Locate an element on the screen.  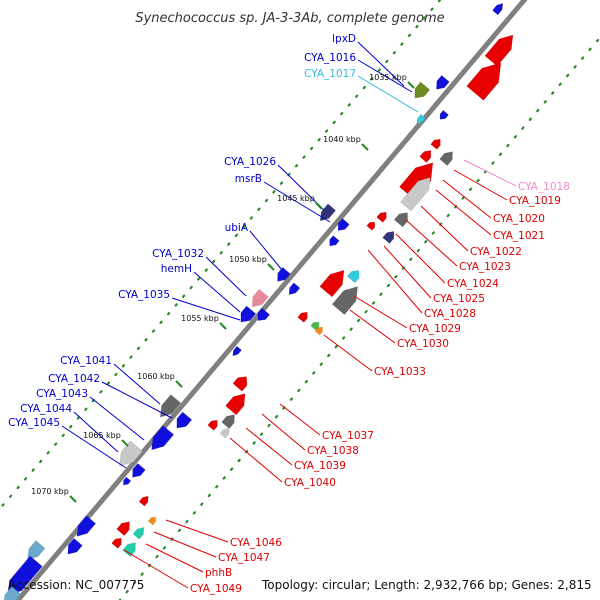
tick-label-6: 1065 kbp is located at coordinates (102, 435).